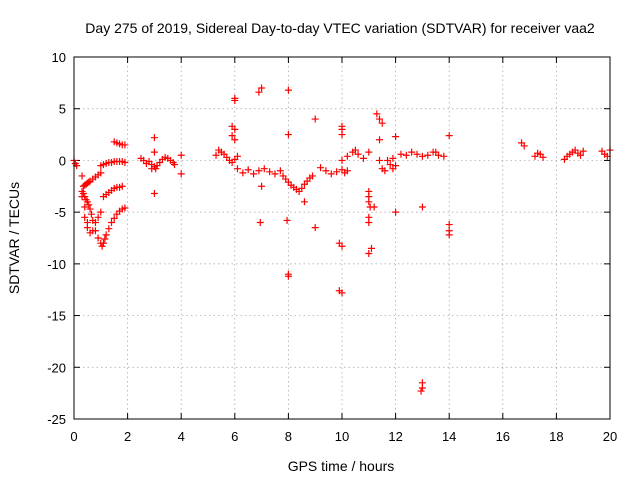  What do you see at coordinates (62, 160) in the screenshot?
I see `y-tick-label: 0` at bounding box center [62, 160].